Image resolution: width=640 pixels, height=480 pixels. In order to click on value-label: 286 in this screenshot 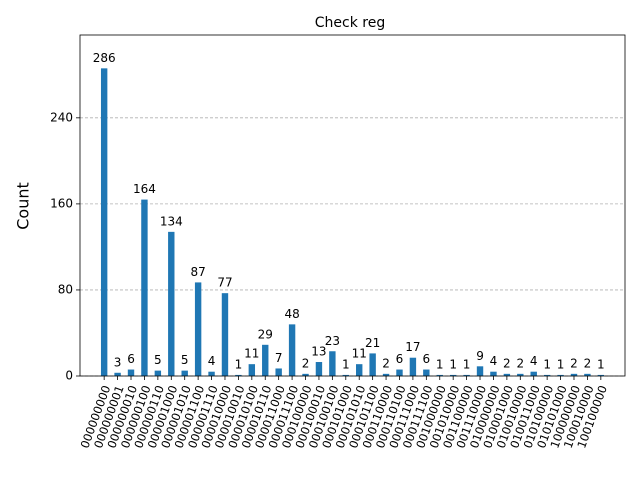, I will do `click(104, 58)`.